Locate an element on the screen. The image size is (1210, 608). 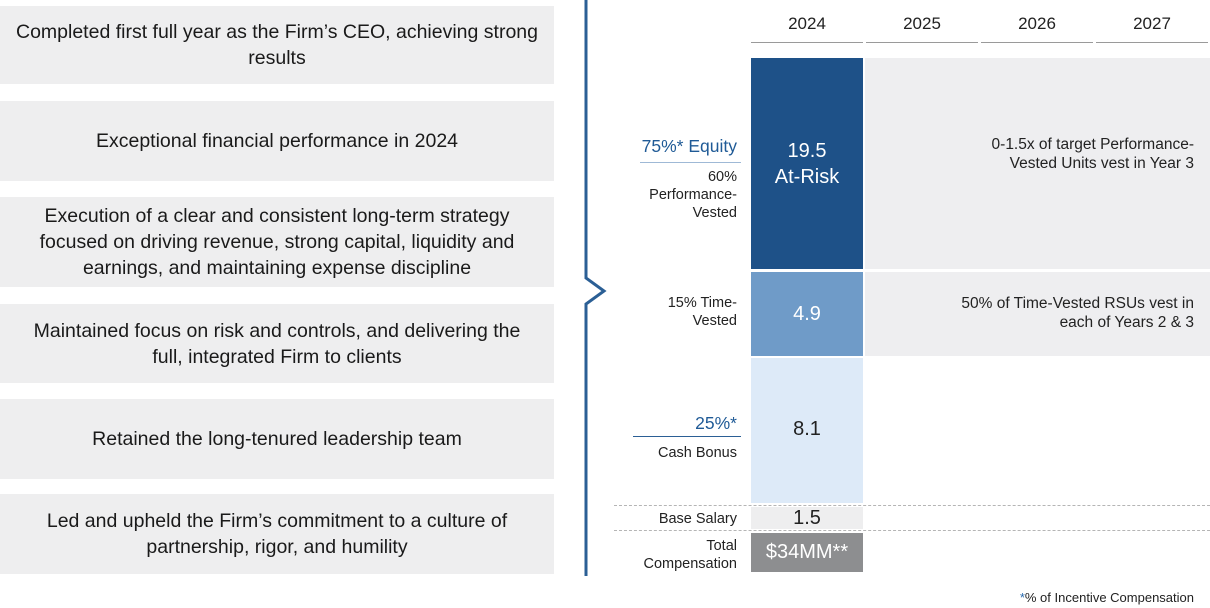
equity-header: 75%* Equity is located at coordinates (689, 146).